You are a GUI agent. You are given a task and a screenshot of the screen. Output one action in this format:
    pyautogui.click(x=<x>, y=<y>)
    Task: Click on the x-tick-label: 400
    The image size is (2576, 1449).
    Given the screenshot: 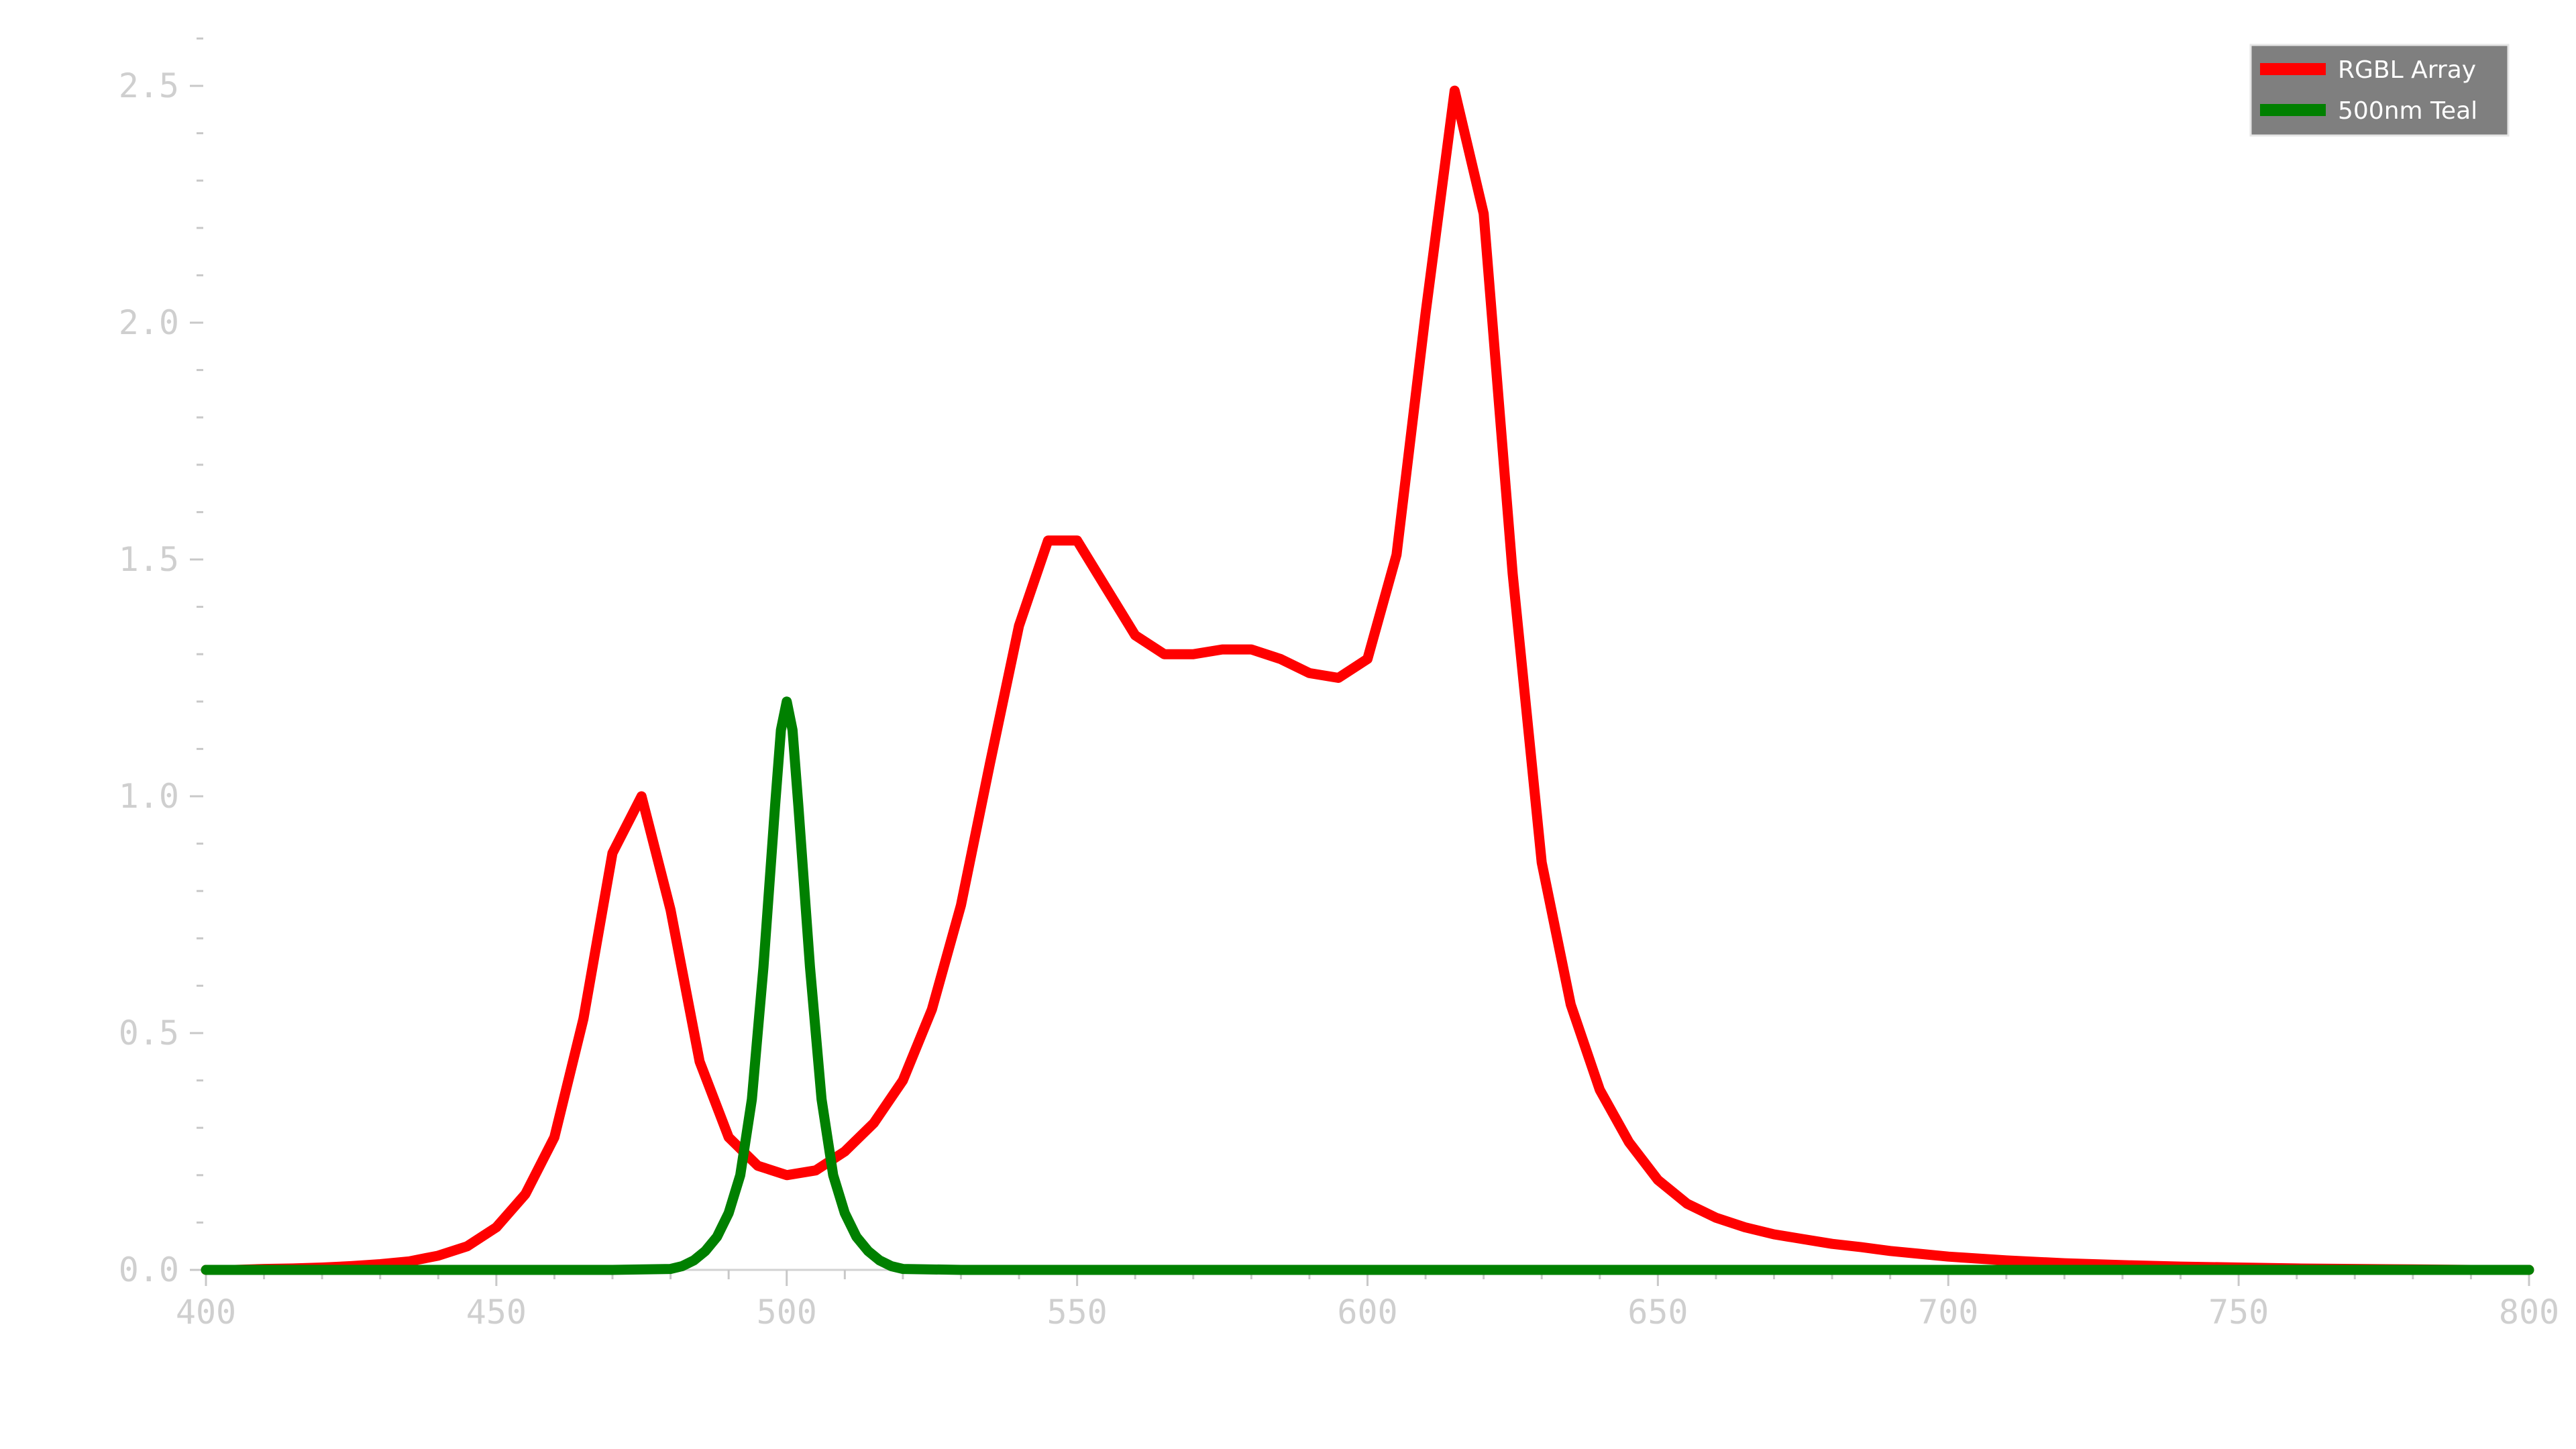 What is the action you would take?
    pyautogui.click(x=206, y=1312)
    